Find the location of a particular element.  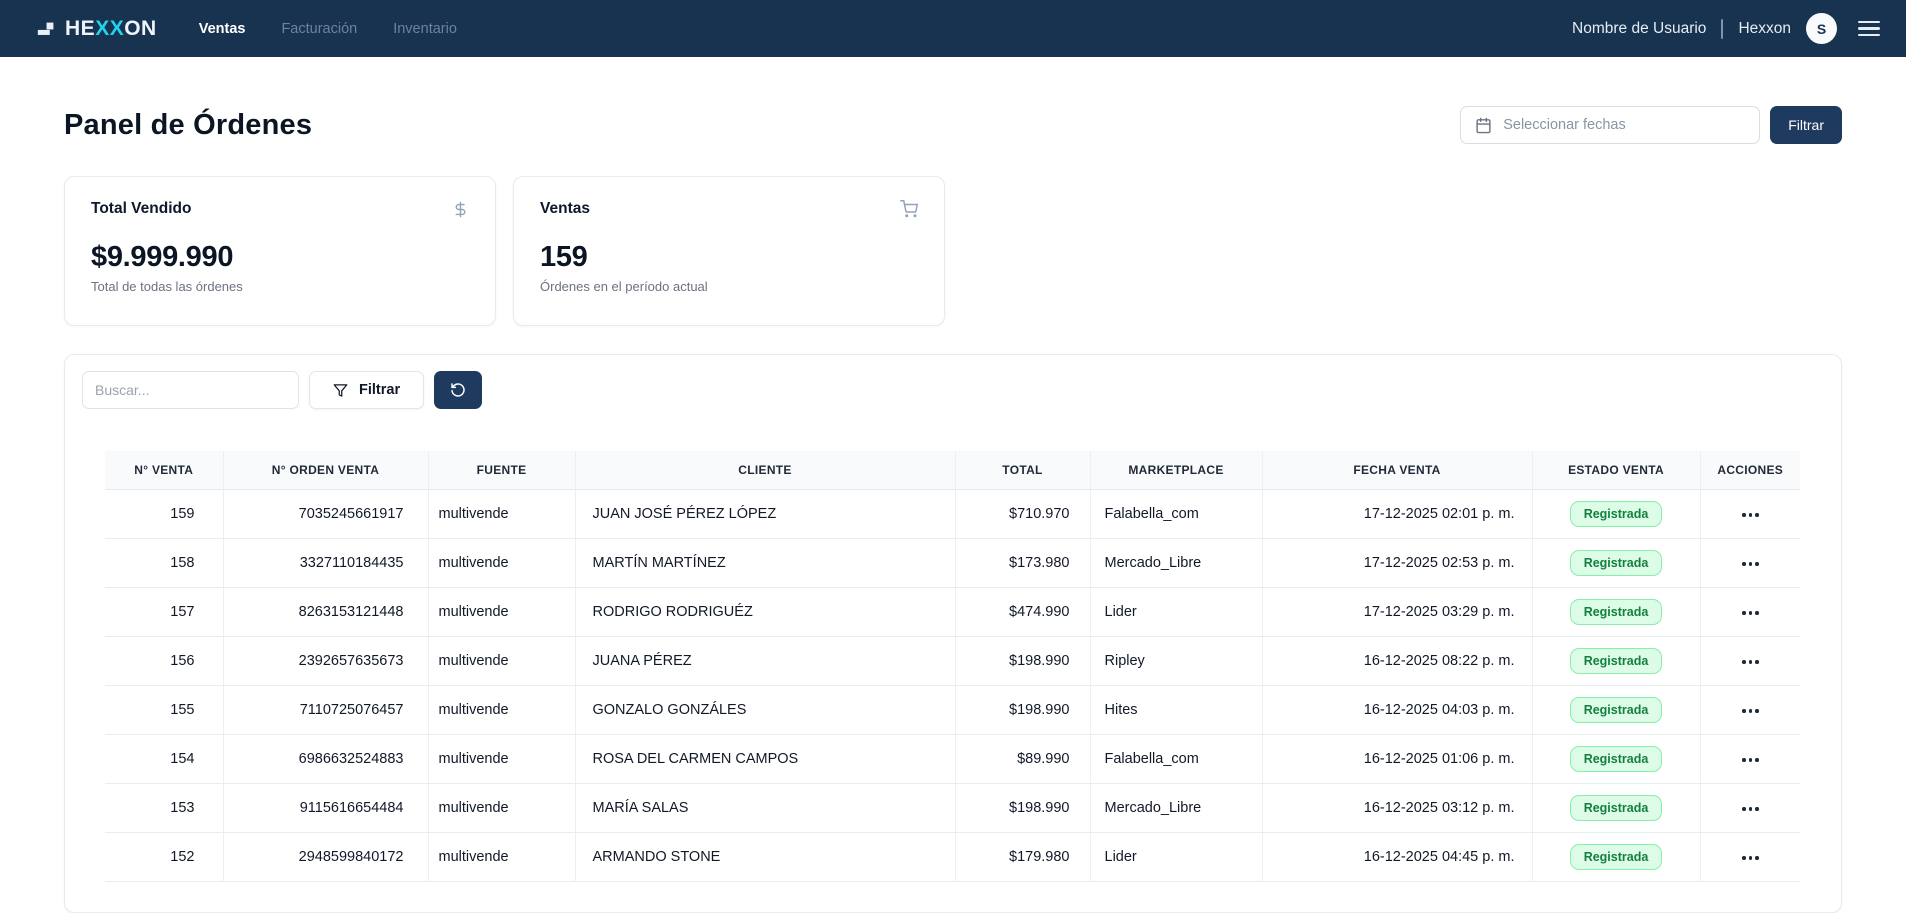

filter-funnel-icon is located at coordinates (340, 390).